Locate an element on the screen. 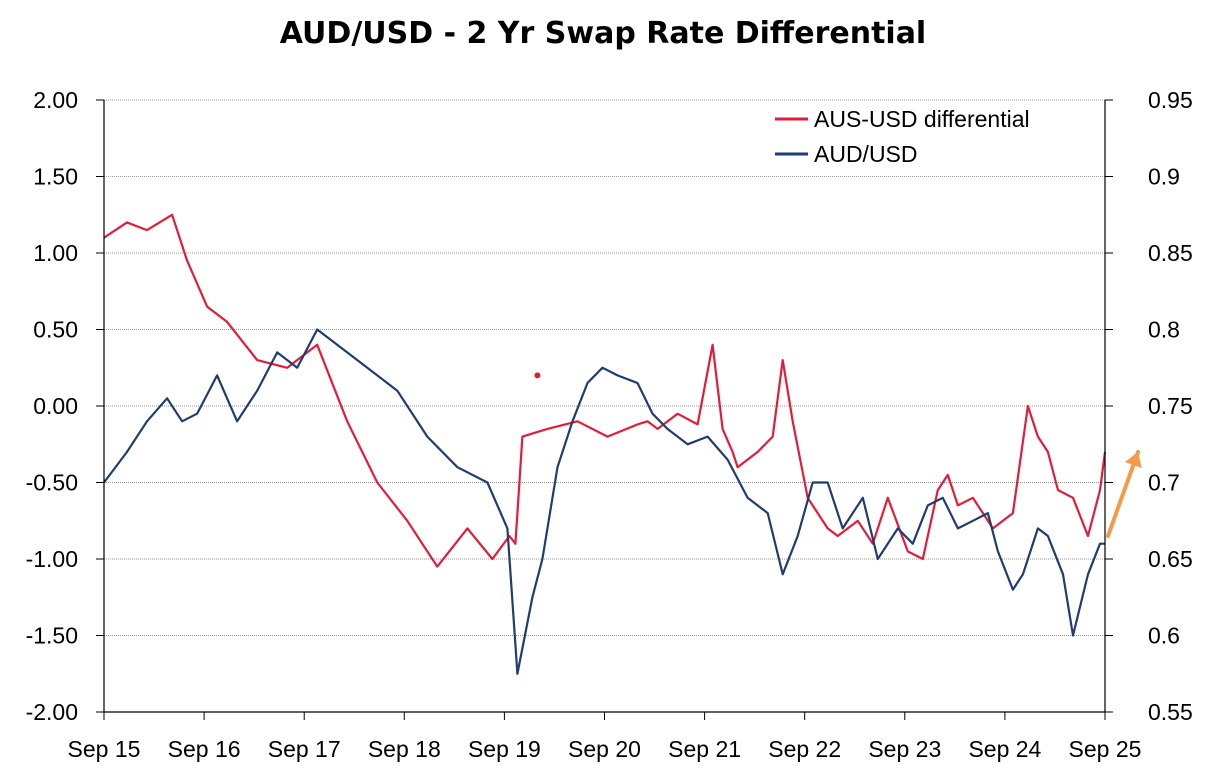 The image size is (1206, 784). legend: AUS-USD differential AUD/USD is located at coordinates (902, 136).